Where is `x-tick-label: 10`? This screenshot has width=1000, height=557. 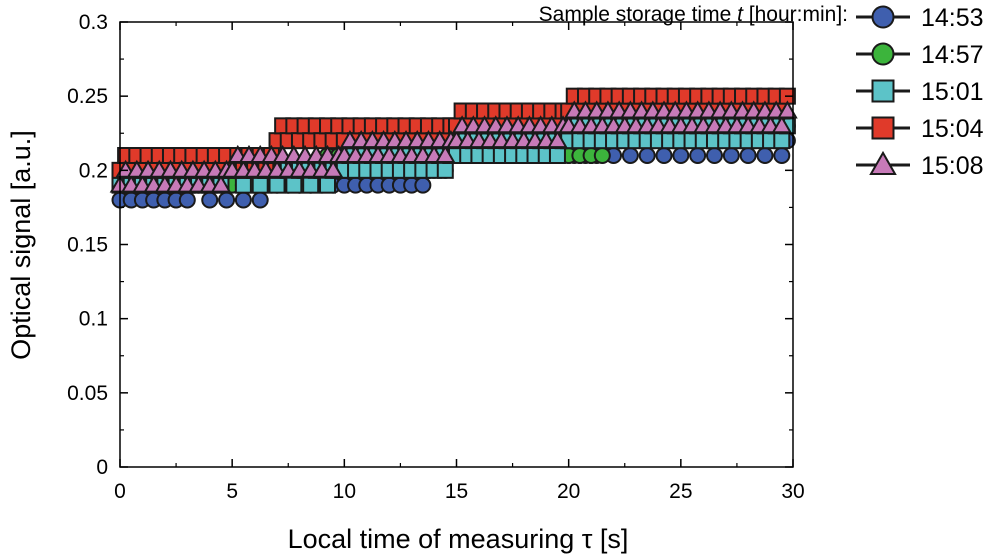 x-tick-label: 10 is located at coordinates (344, 491).